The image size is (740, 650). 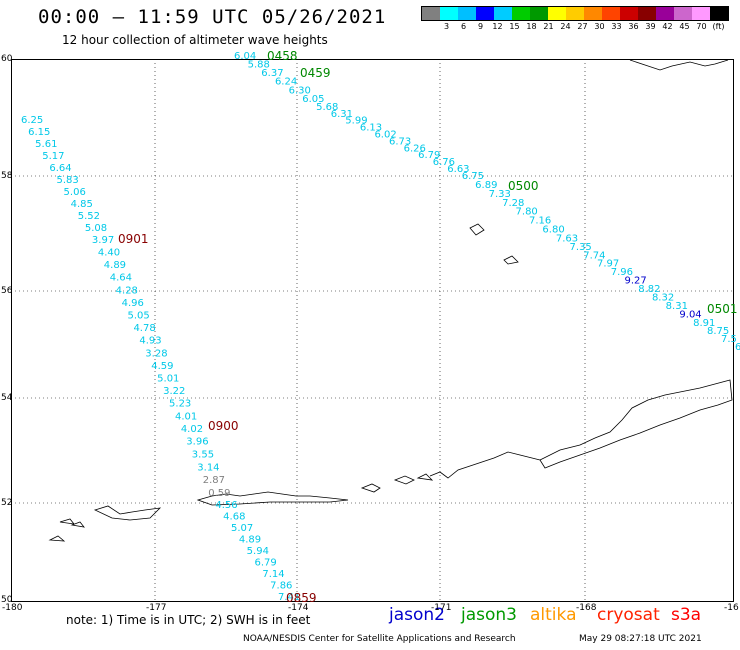 What do you see at coordinates (729, 339) in the screenshot?
I see `swh-value-label: 7.5` at bounding box center [729, 339].